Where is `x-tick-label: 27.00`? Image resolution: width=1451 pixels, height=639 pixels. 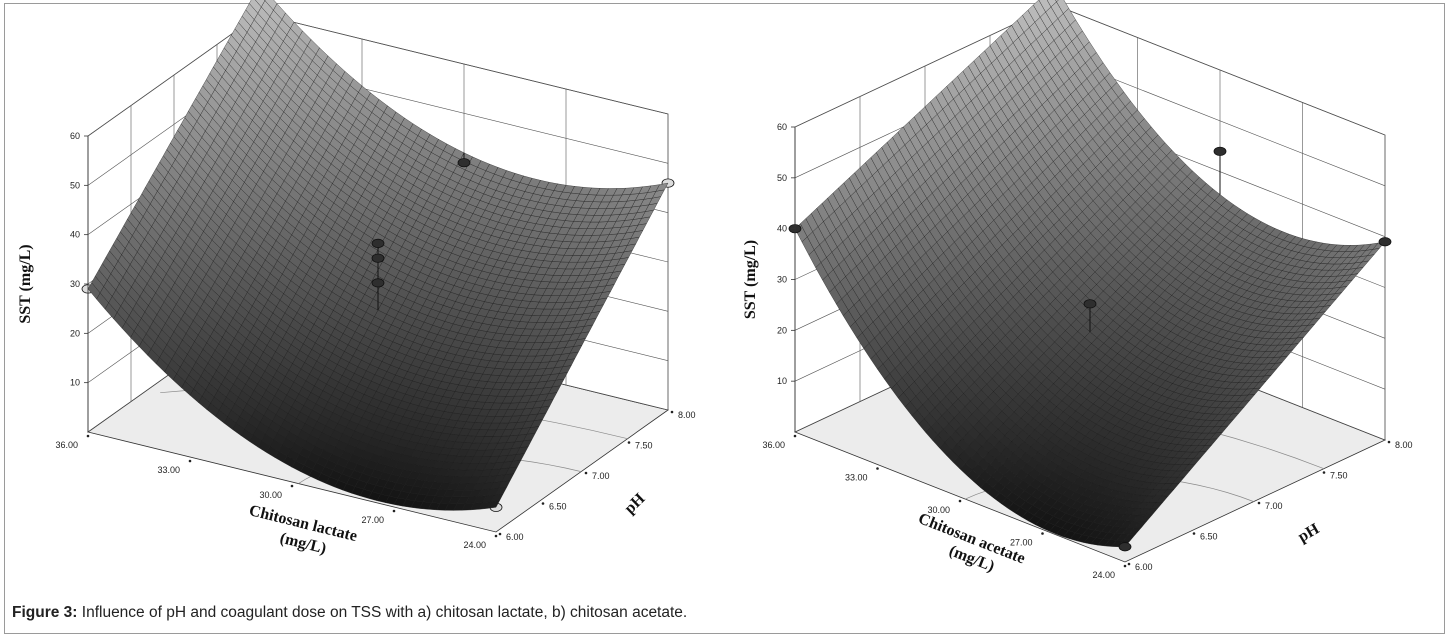
x-tick-label: 27.00 is located at coordinates (372, 520).